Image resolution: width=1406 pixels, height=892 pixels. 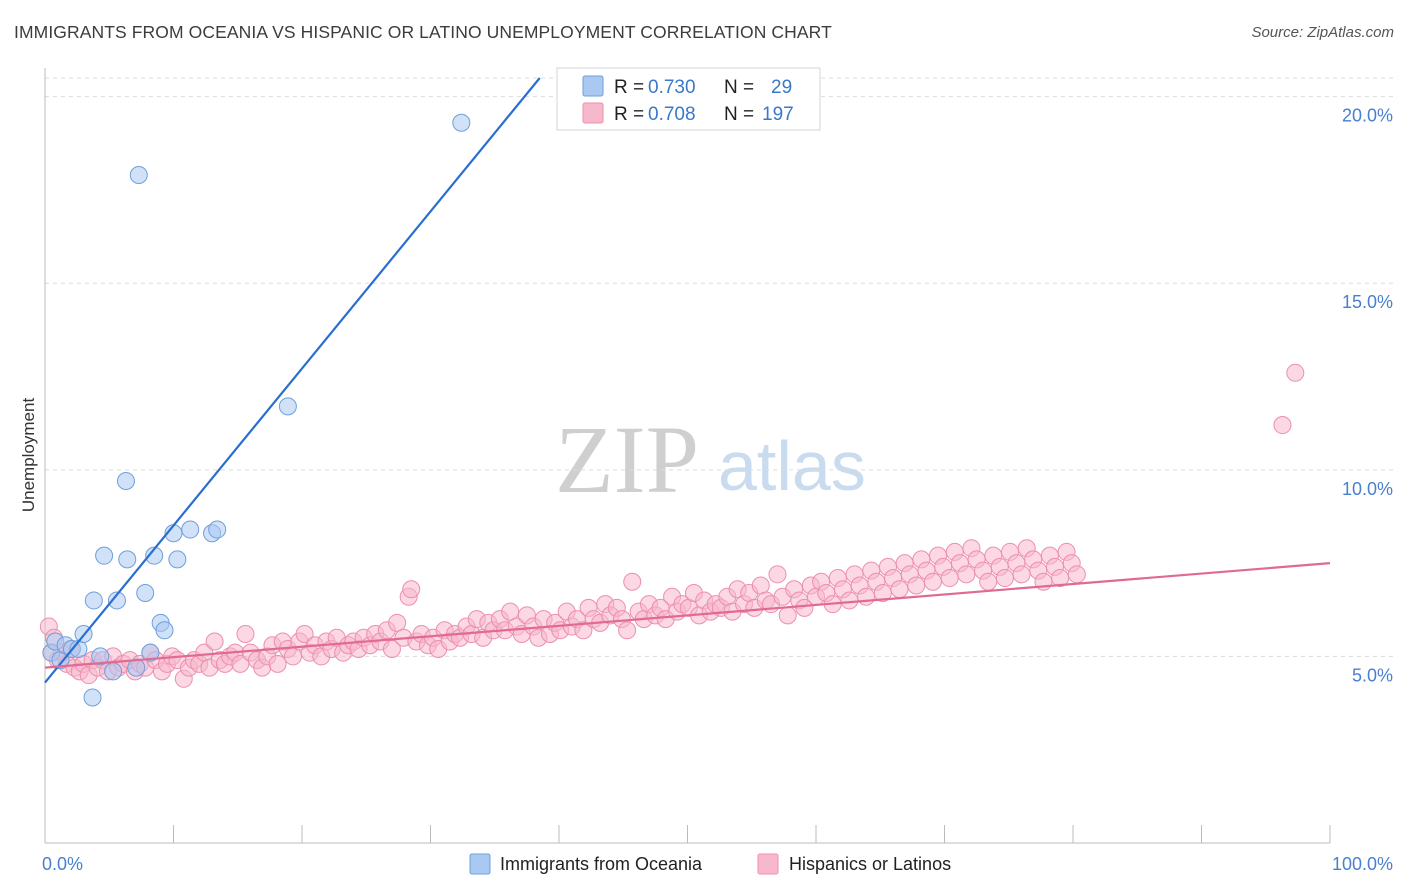 I want to click on x-tick-labels: 0.0% 100.0%, so click(x=717, y=864).